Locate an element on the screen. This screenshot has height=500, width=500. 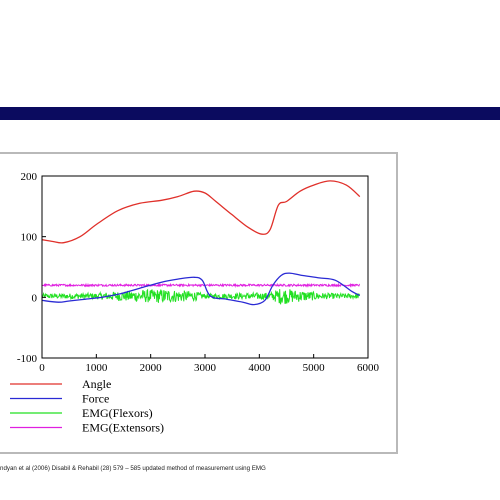
x-tick-label: 6000 is located at coordinates (368, 368).